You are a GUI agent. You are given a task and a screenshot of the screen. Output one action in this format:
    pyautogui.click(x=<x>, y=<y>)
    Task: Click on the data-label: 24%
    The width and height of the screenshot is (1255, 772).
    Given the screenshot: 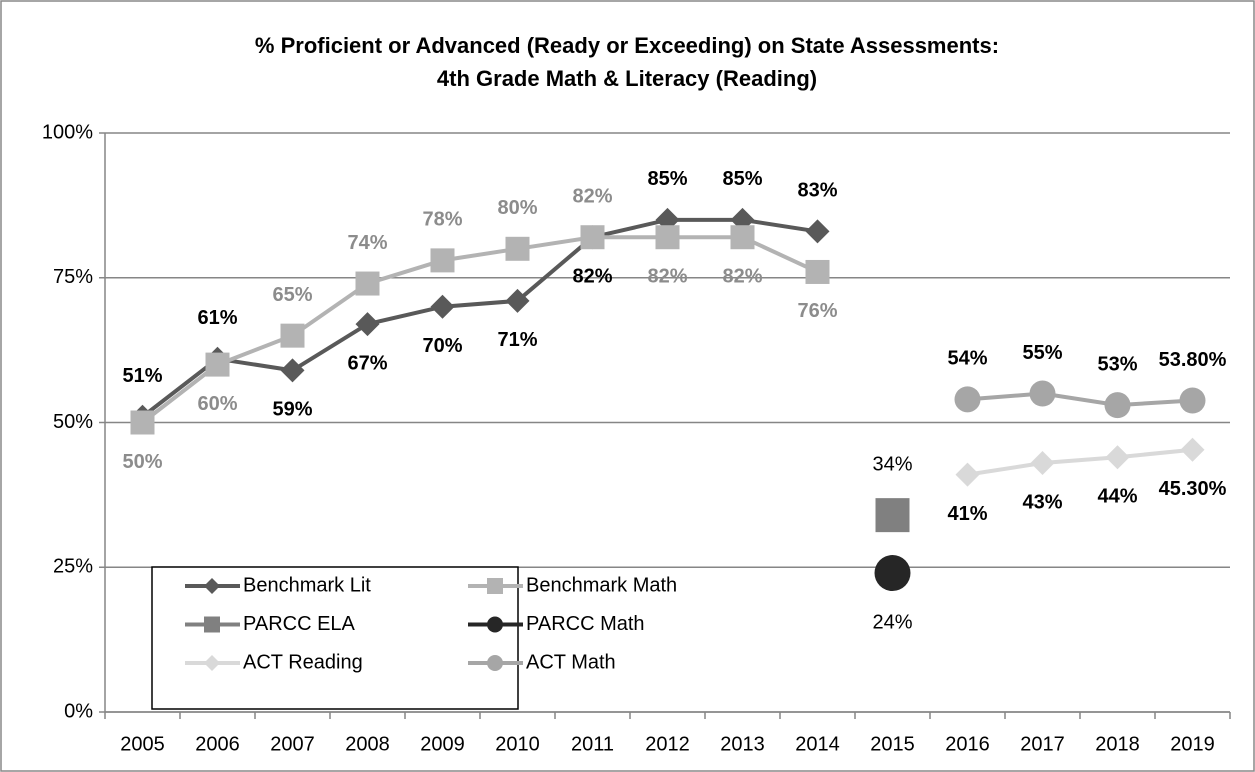 What is the action you would take?
    pyautogui.click(x=892, y=622)
    